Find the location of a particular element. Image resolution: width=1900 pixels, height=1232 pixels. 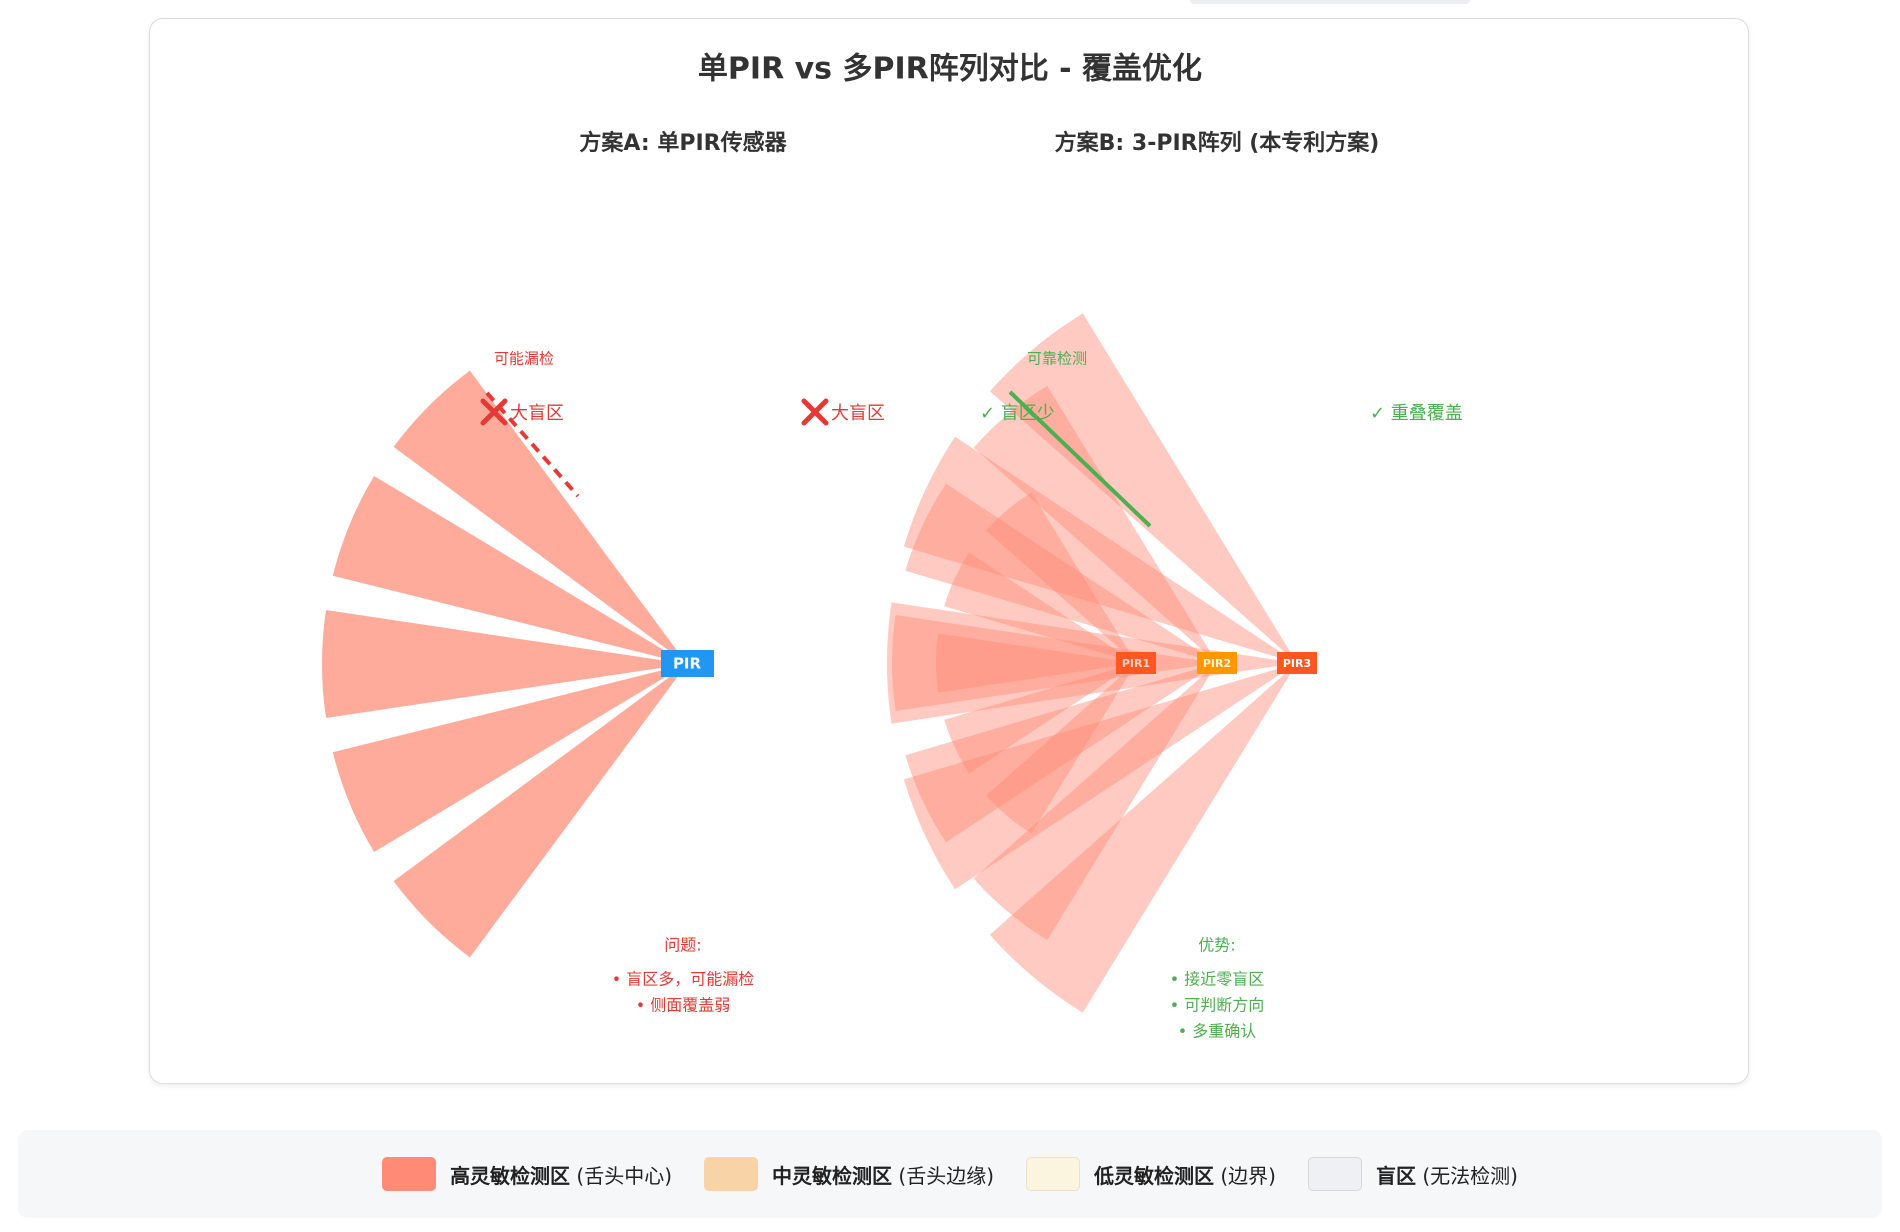

single-pir-label: PIR is located at coordinates (687, 664).